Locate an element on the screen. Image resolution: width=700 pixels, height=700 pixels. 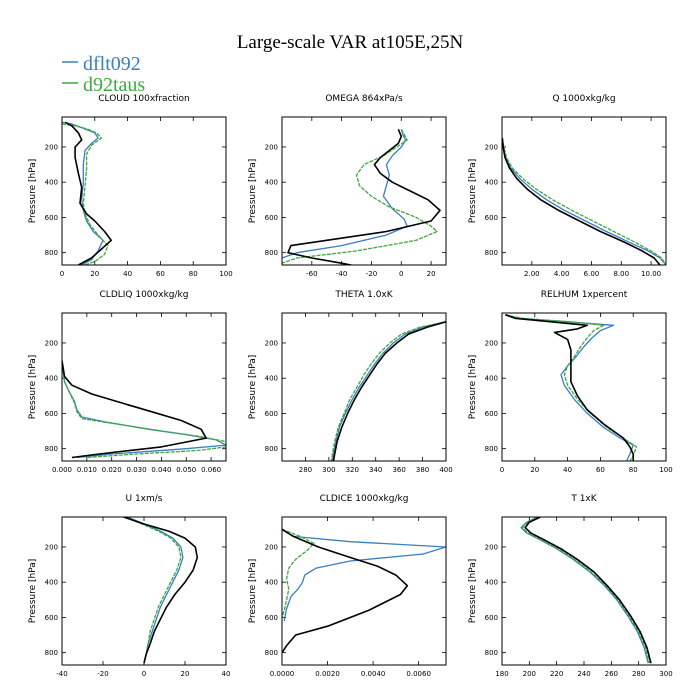
x-tick-label: 300 is located at coordinates (665, 674).